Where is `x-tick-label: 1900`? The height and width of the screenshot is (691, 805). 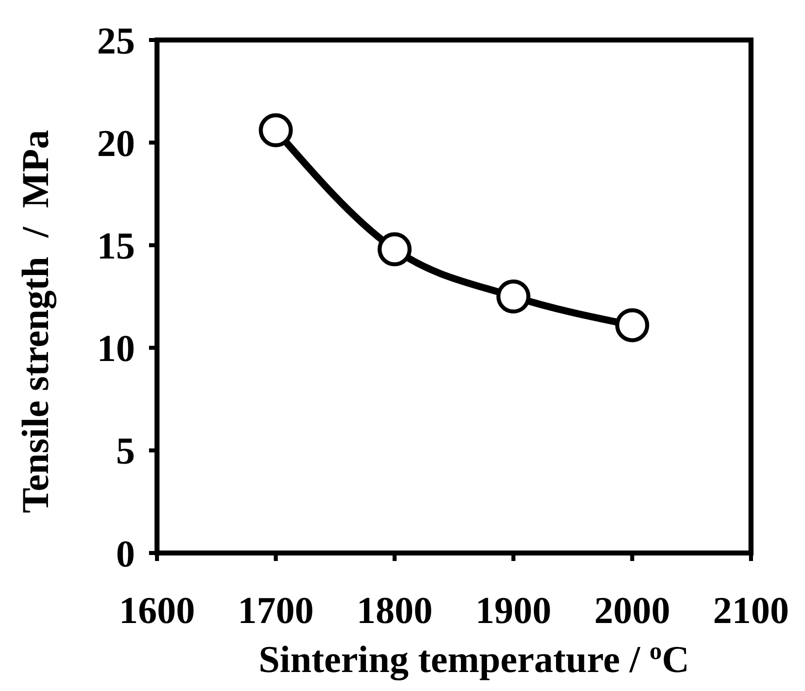 x-tick-label: 1900 is located at coordinates (513, 611).